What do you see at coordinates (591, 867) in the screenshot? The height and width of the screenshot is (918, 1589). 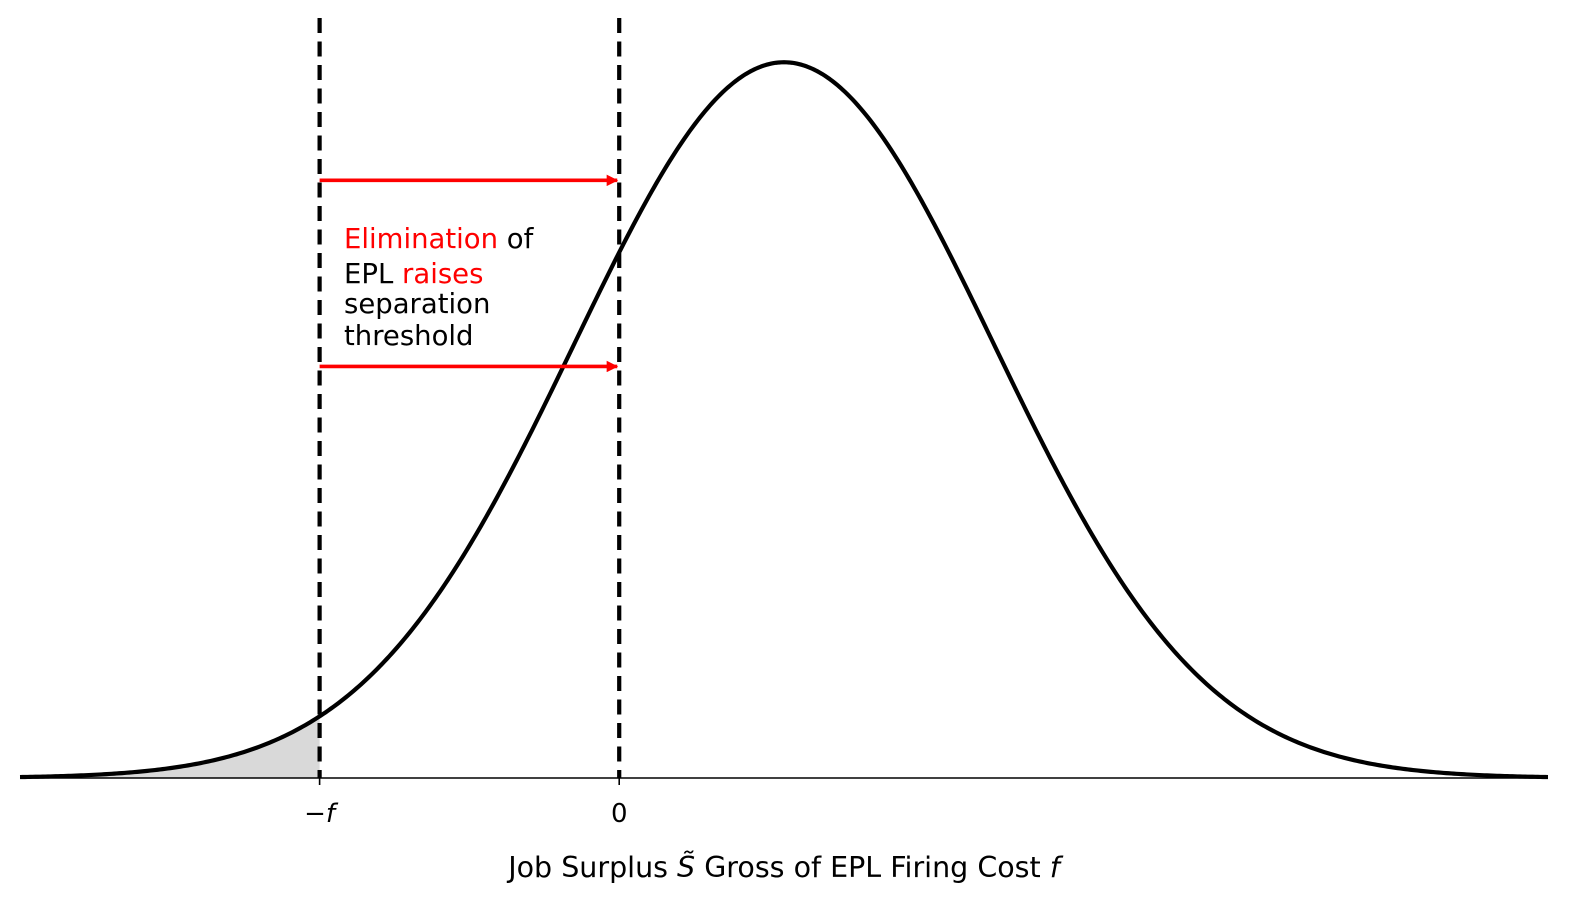 I see `x-axis-label-prefix: Job Surplus` at bounding box center [591, 867].